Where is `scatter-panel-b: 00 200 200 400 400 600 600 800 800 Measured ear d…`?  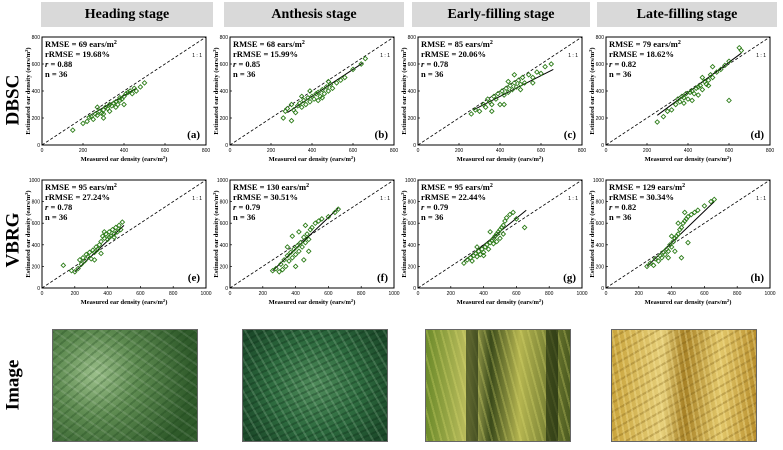
scatter-panel-b: 00 200 200 400 400 600 600 800 800 Measured ear d… is located at coordinates (305, 99).